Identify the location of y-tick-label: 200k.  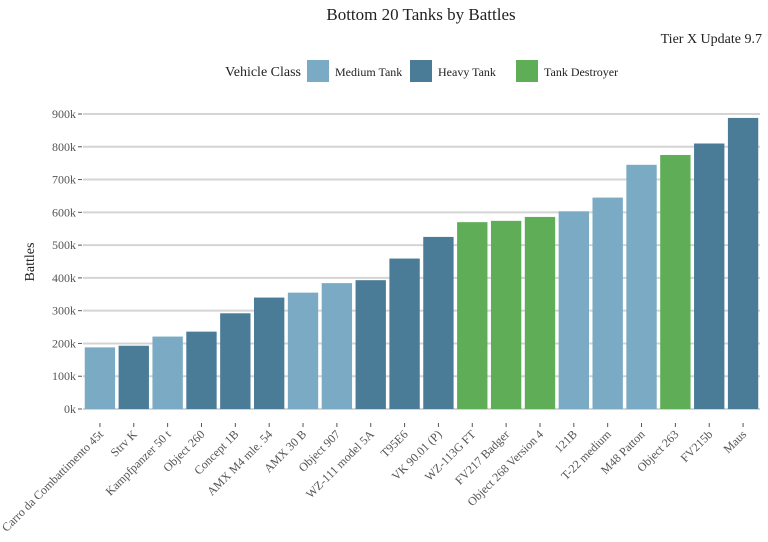
(64, 343).